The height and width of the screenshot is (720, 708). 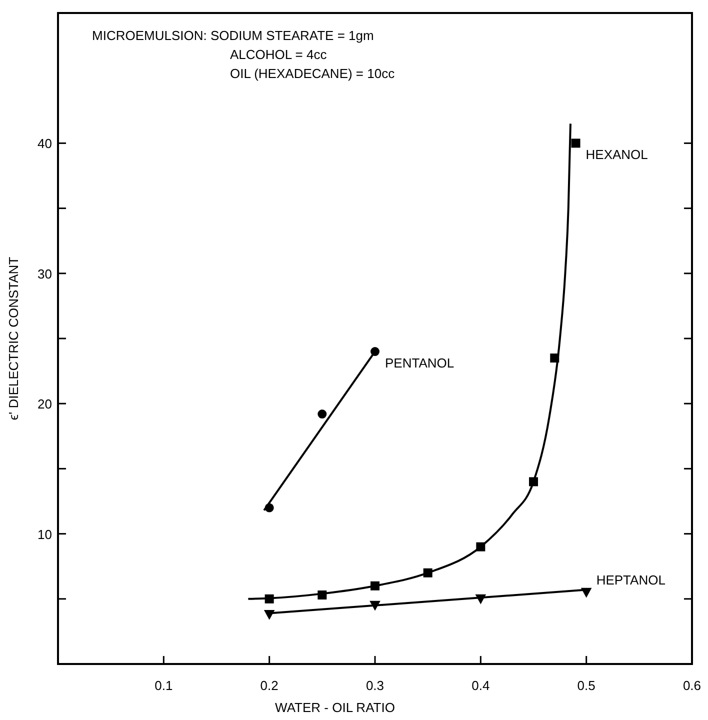 I want to click on x-tick-label: 0.2, so click(x=269, y=685).